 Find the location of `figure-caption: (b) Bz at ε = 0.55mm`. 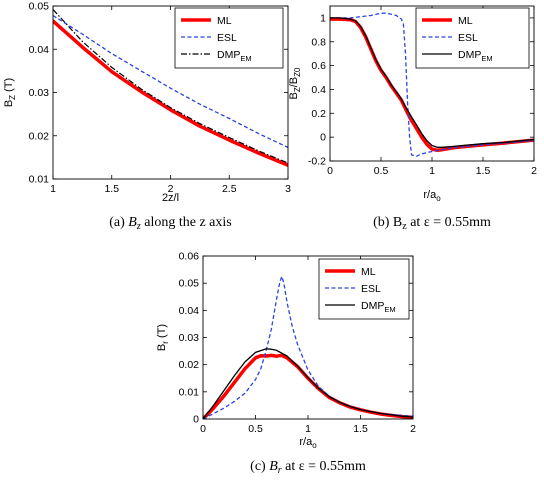

figure-caption: (b) Bz at ε = 0.55mm is located at coordinates (432, 223).